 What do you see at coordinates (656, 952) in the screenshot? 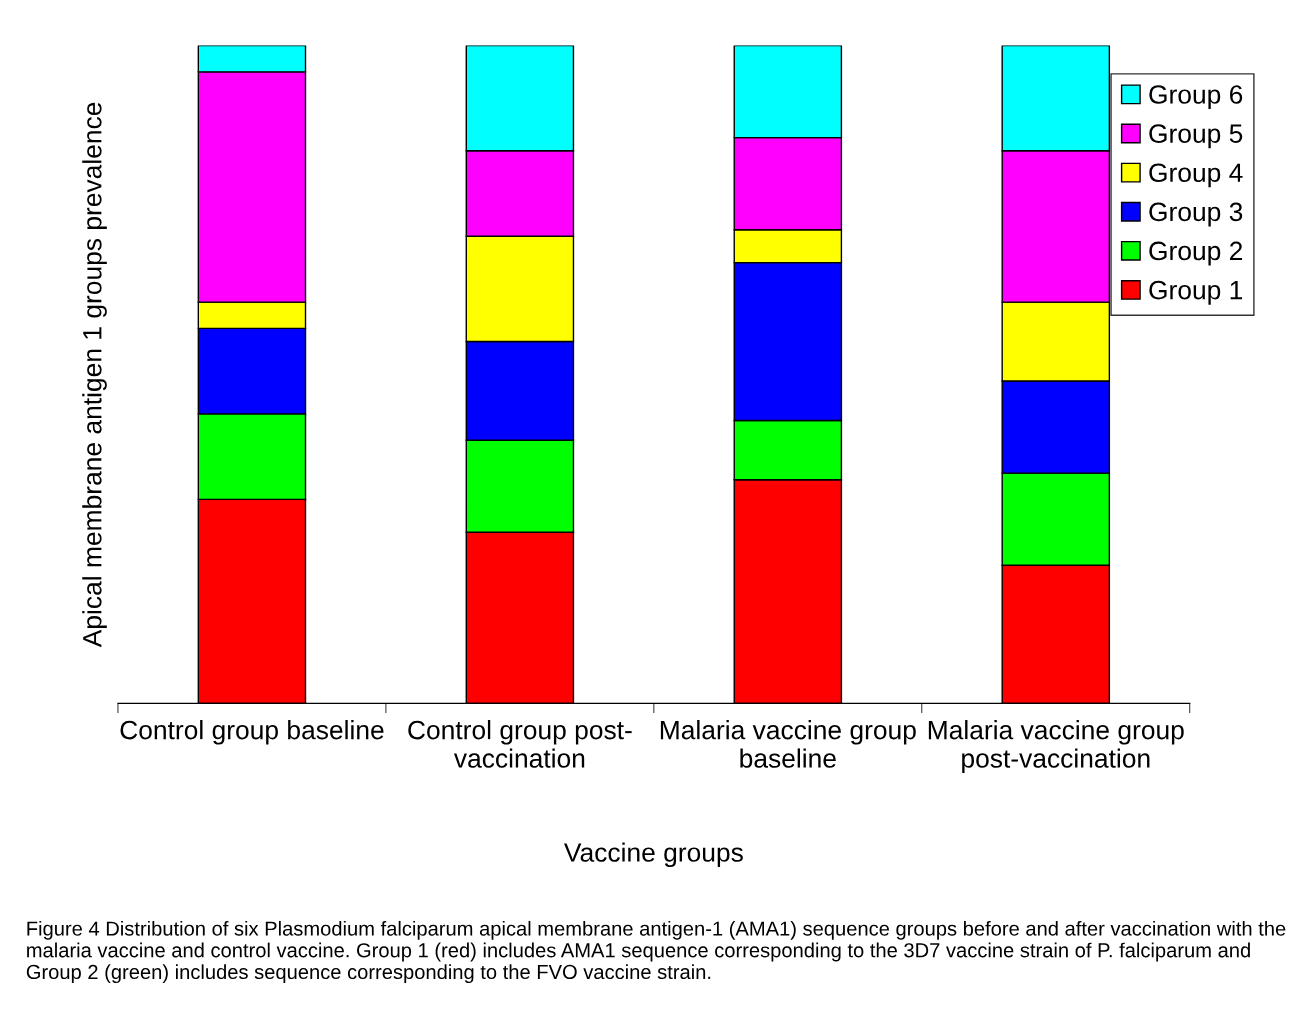
I see `caption: Figure 4 Distribution of six Plasmodium falciparum apical membrane antigen-1 (AMA1) sequence groups before and after vaccination with the malaria vaccine and control vaccine. Group 1 (red) includes AMA1 sequence corresponding to the 3D7 vaccine strain of P. falciparum and Group 2 (green) includes sequence corresponding to the FVO vaccine strain.` at bounding box center [656, 952].